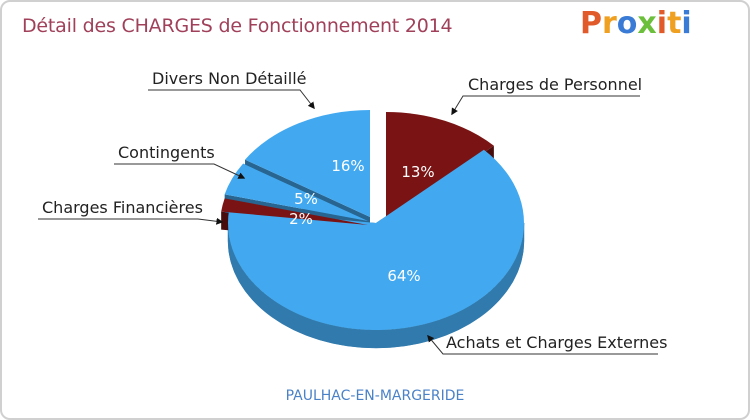  What do you see at coordinates (591, 23) in the screenshot?
I see `logo-letter: P` at bounding box center [591, 23].